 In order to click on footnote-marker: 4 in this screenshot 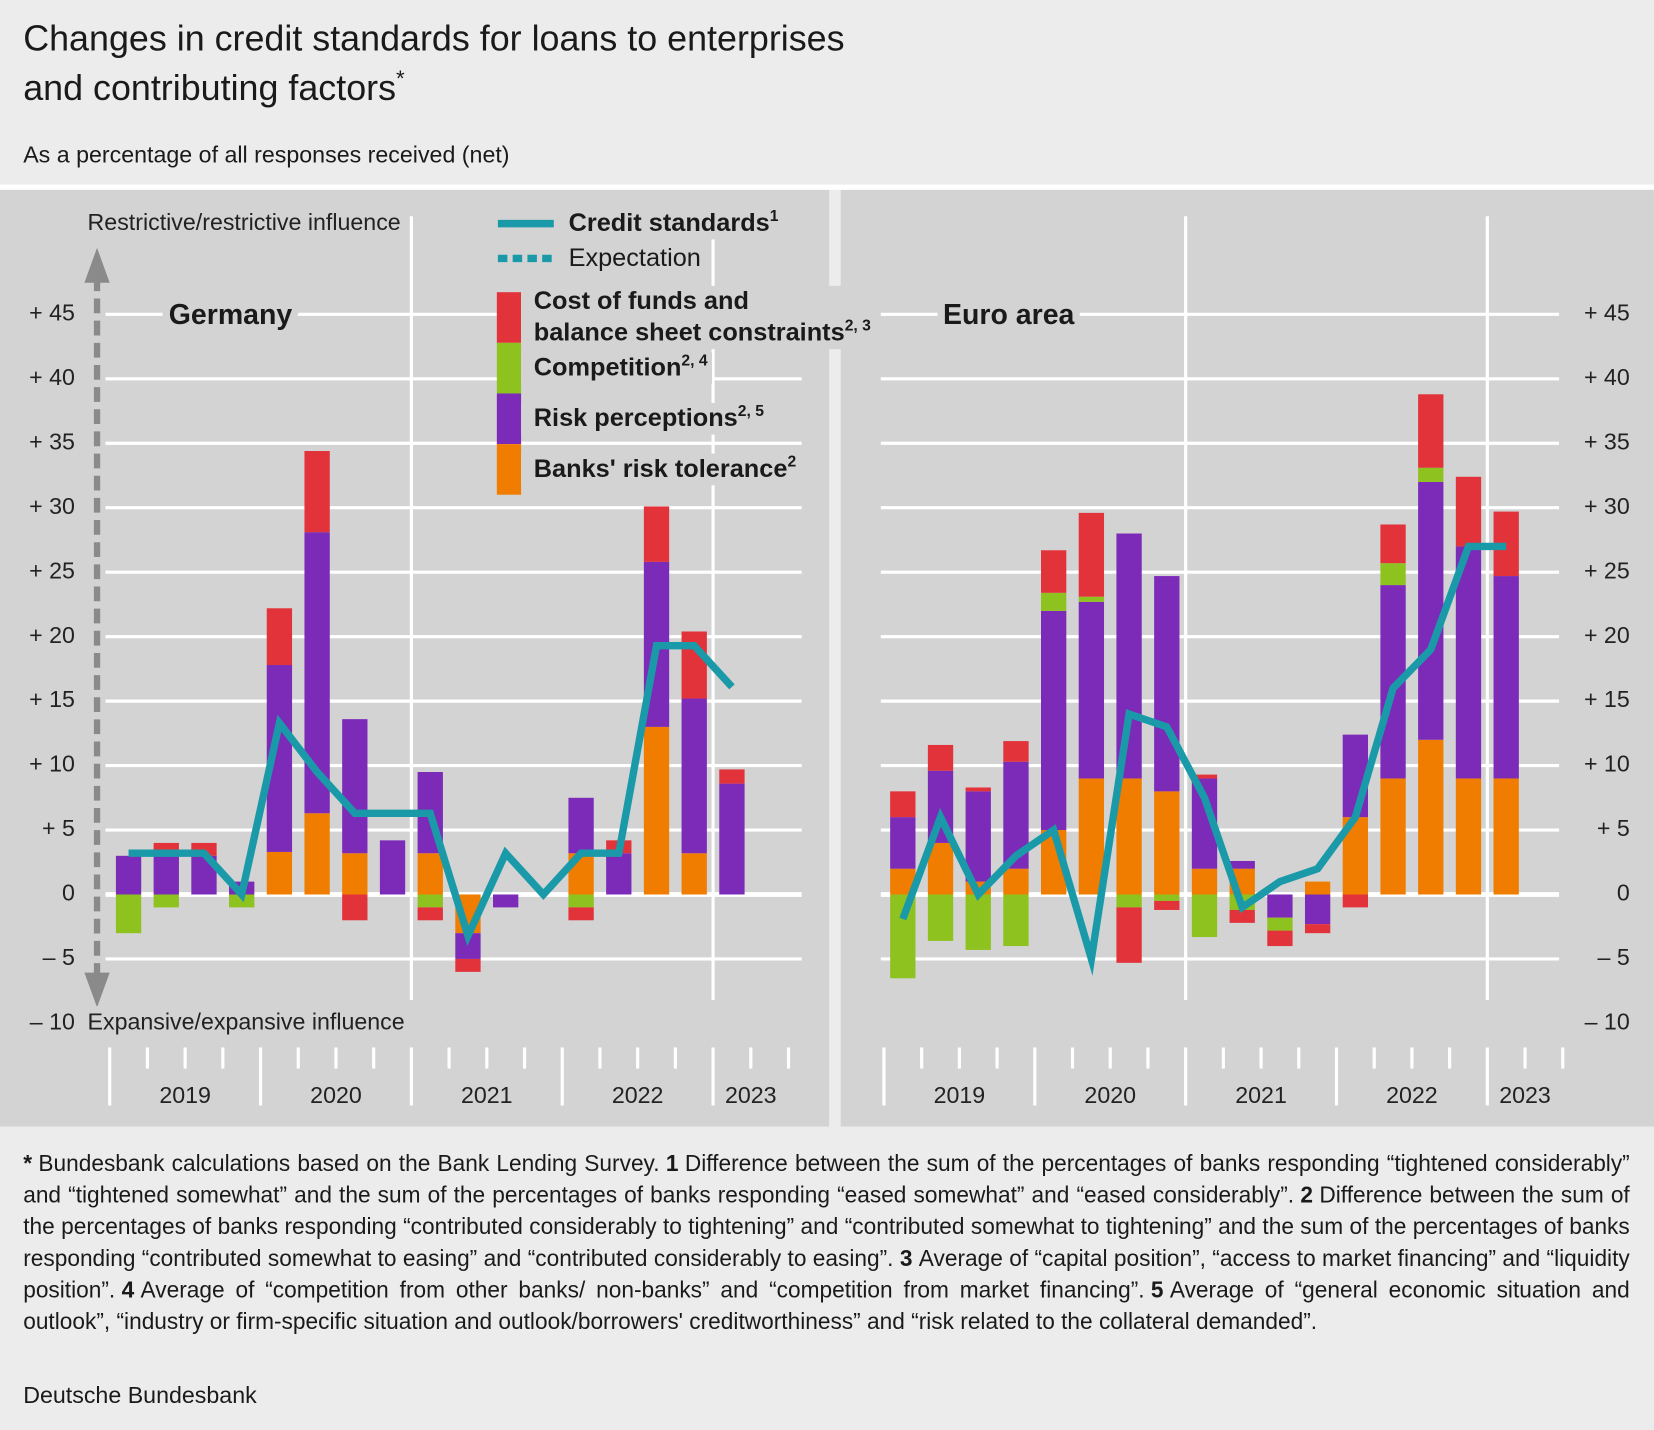, I will do `click(128, 1290)`.